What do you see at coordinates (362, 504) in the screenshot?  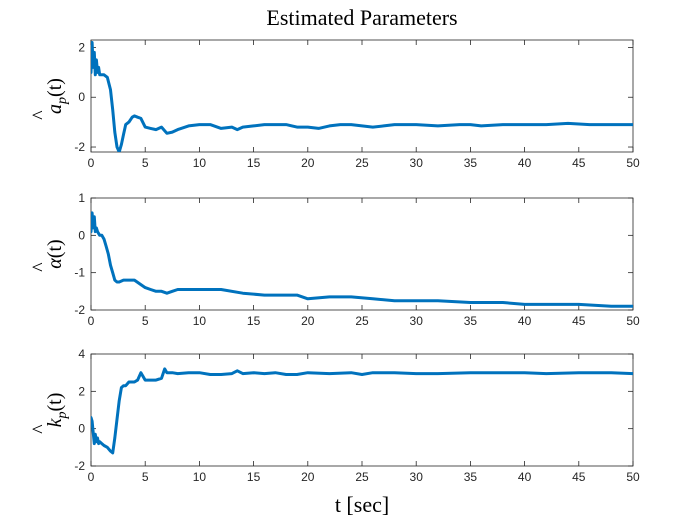 I see `x-axis-label: t [sec]` at bounding box center [362, 504].